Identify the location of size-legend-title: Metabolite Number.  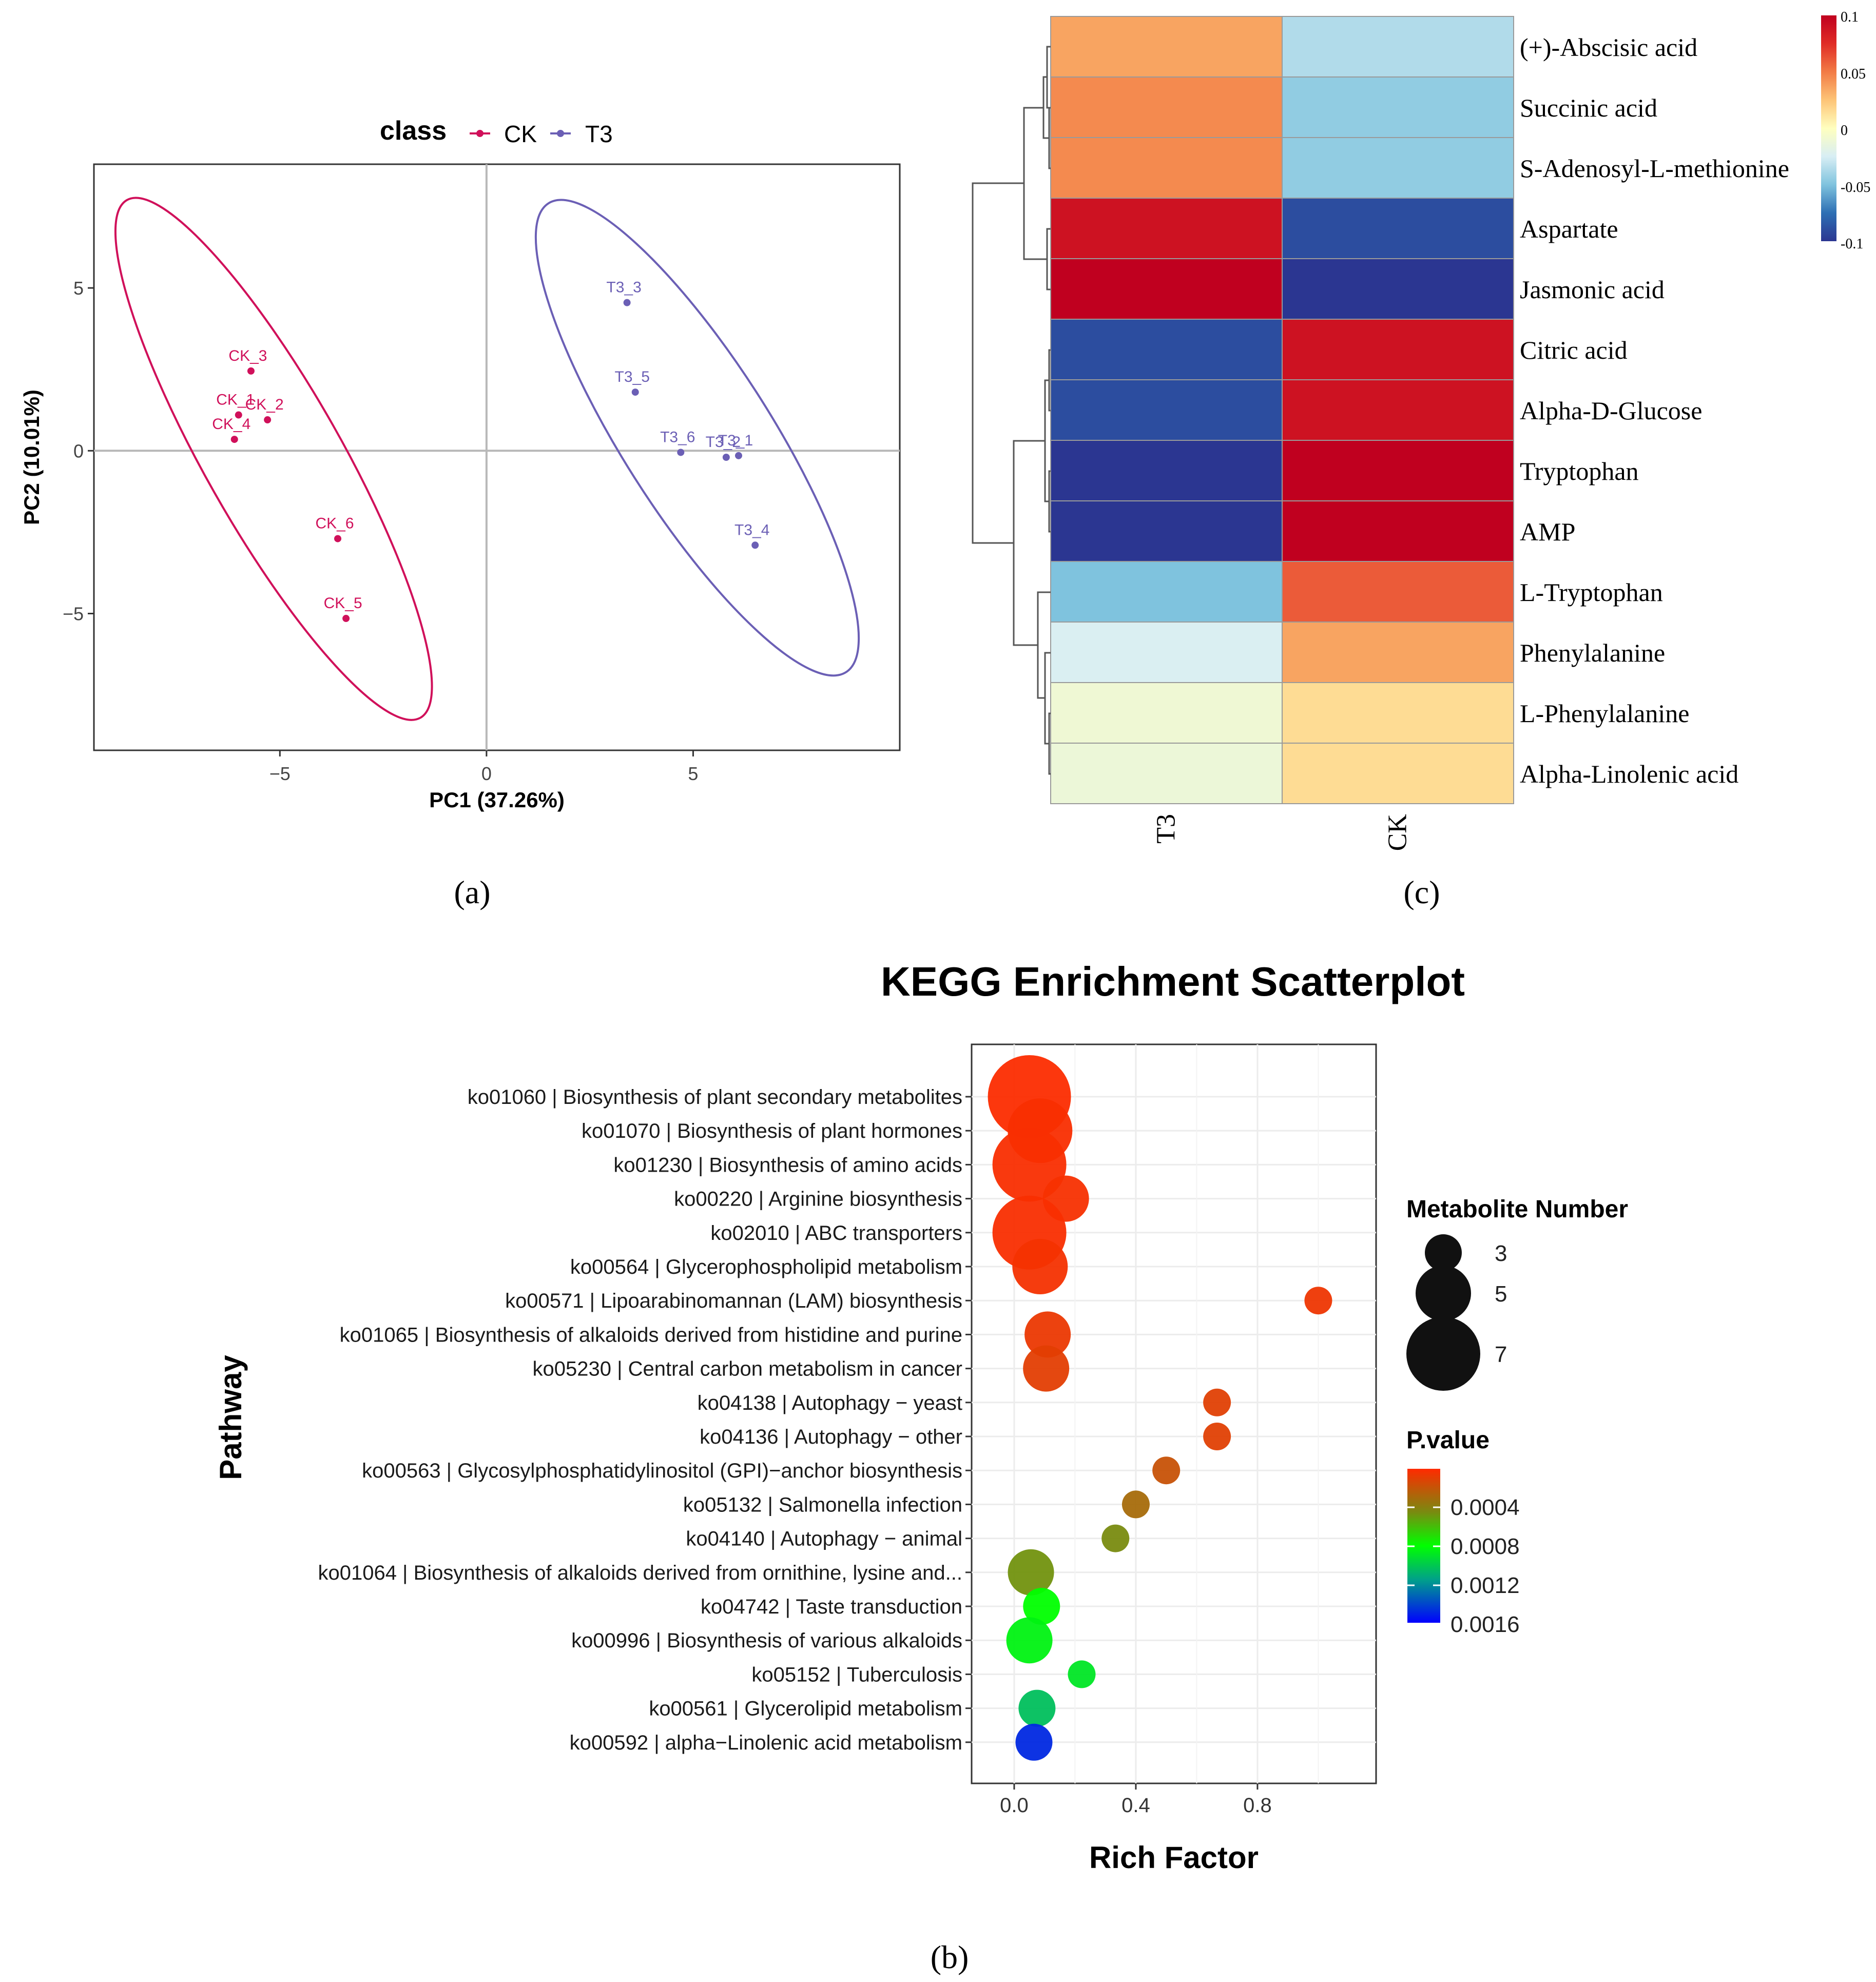
(1517, 1209).